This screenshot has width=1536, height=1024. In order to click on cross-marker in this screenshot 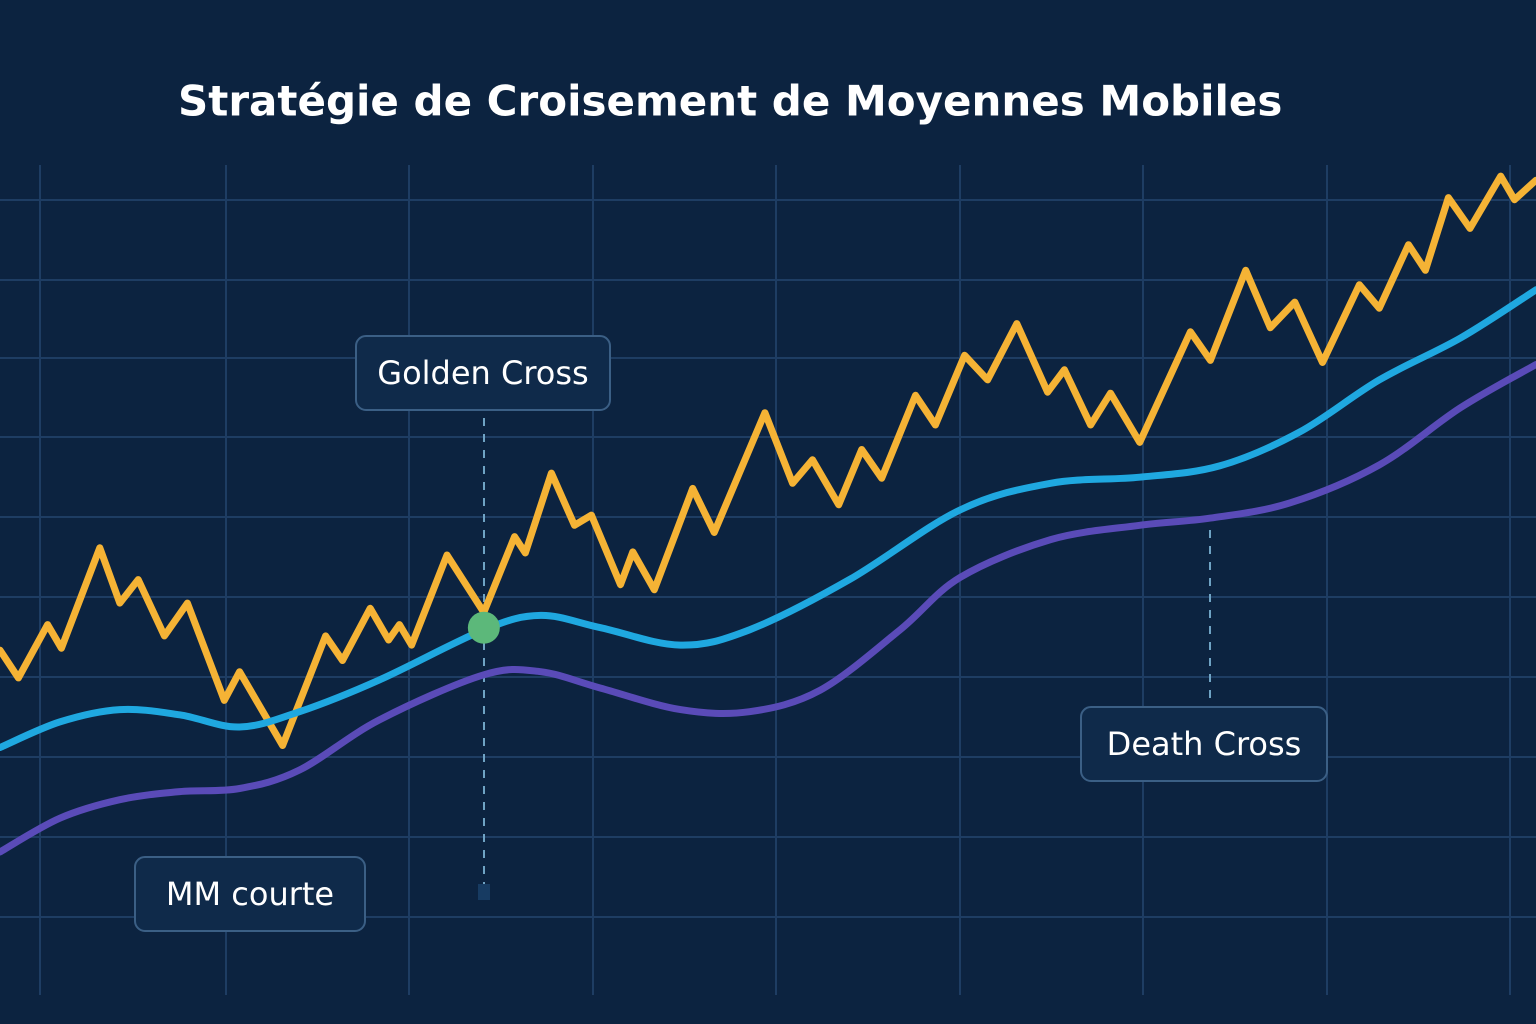, I will do `click(483, 627)`.